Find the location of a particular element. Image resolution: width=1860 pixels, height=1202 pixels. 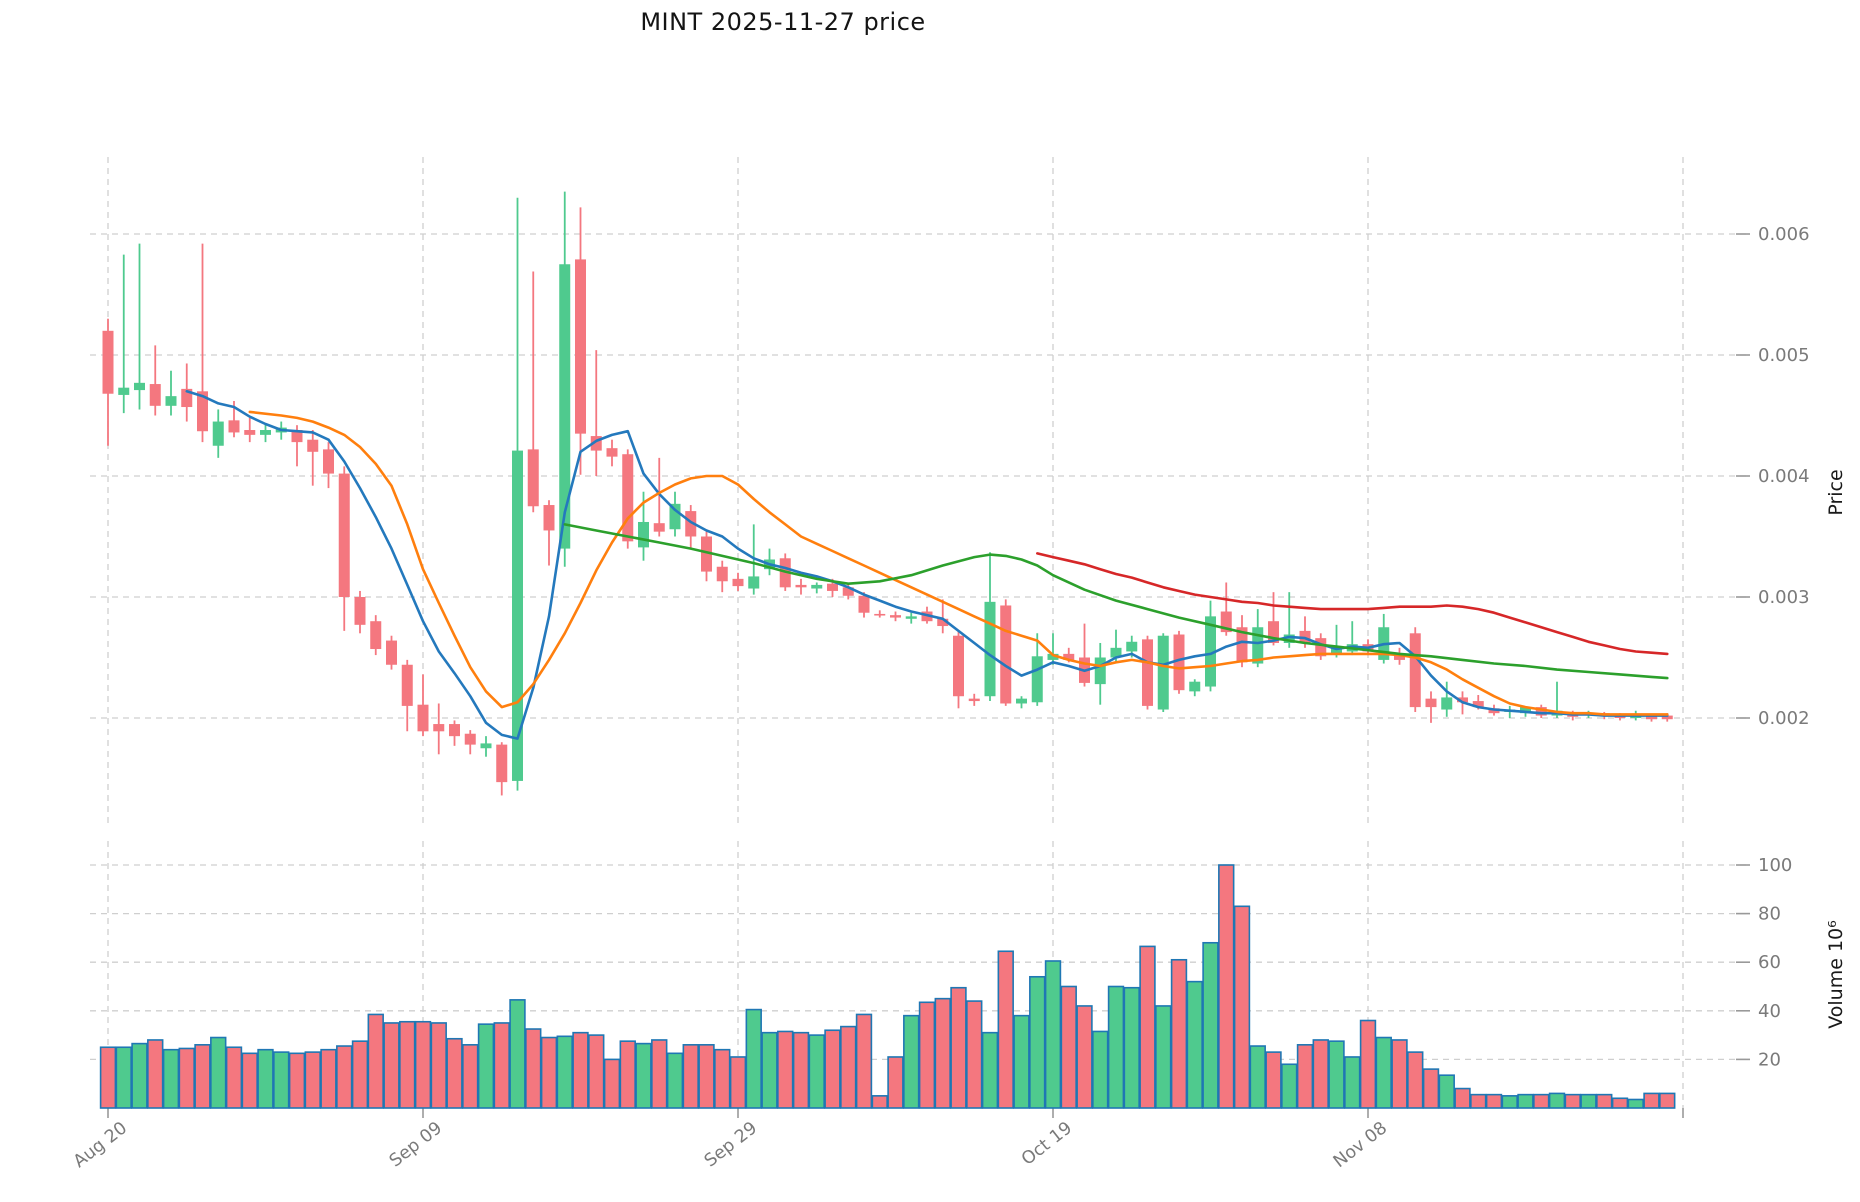

page-title: MINT 2025-11-27 price is located at coordinates (783, 22).